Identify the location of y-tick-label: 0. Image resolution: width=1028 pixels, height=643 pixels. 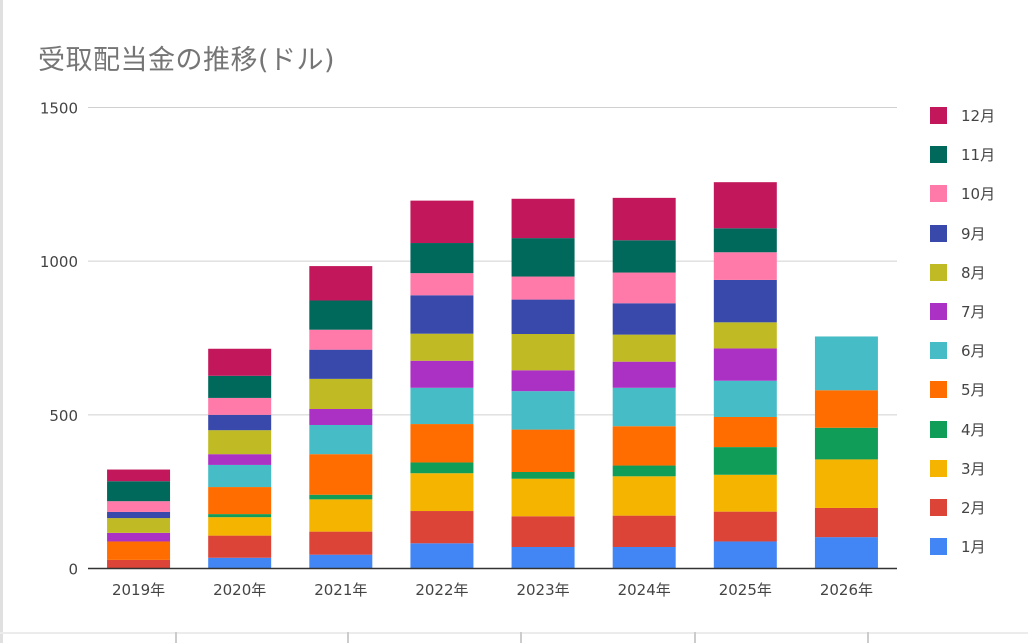
(73, 570).